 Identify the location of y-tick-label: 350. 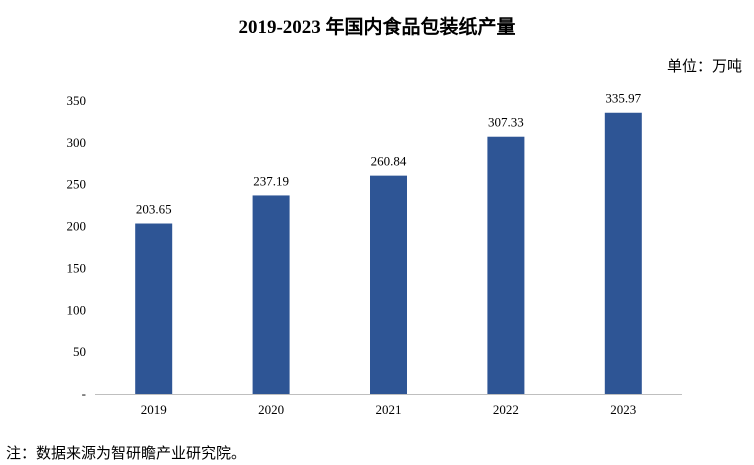
(77, 100).